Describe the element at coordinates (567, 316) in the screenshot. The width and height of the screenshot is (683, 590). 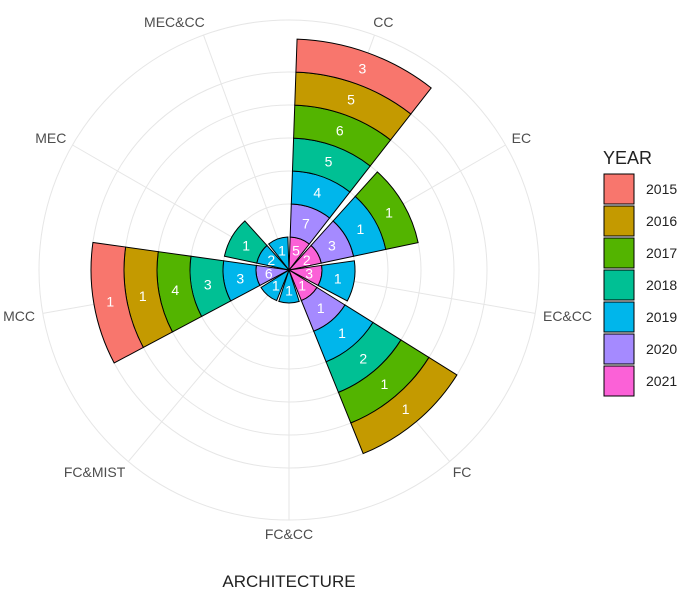
I see `category-label: EC&CC` at that location.